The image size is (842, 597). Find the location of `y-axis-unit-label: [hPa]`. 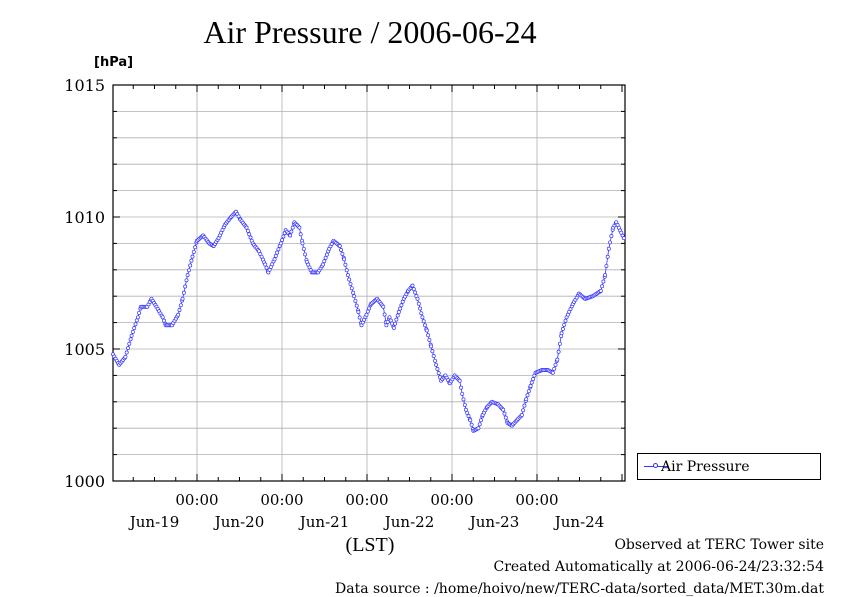

y-axis-unit-label: [hPa] is located at coordinates (114, 62).